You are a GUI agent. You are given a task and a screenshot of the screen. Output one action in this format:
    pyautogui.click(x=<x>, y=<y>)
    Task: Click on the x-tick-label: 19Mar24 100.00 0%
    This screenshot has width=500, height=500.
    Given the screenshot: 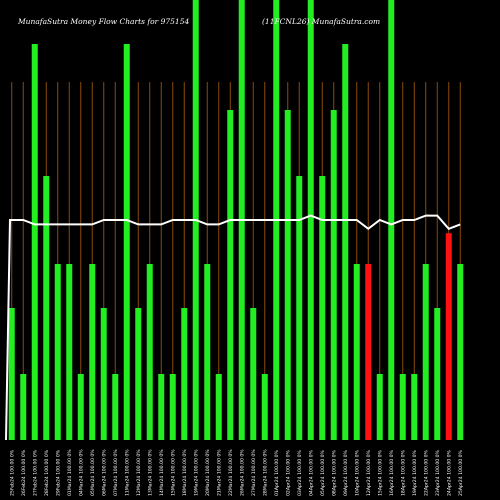 What is the action you would take?
    pyautogui.click(x=197, y=472)
    